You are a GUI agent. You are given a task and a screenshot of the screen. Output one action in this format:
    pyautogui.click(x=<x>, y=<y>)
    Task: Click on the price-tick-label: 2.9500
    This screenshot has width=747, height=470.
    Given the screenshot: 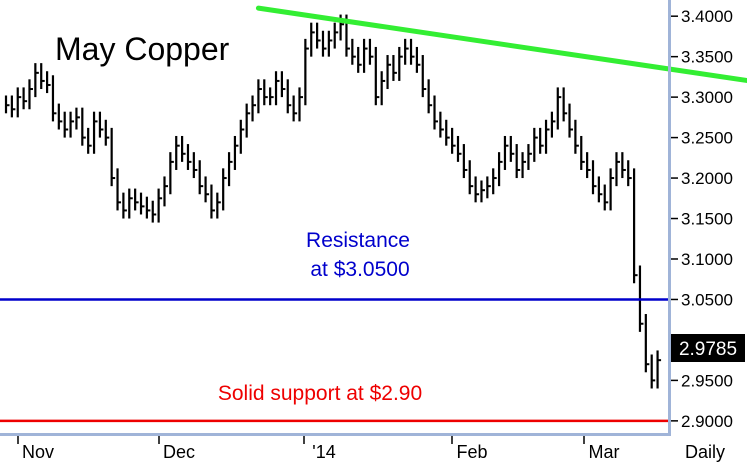 What is the action you would take?
    pyautogui.click(x=707, y=380)
    